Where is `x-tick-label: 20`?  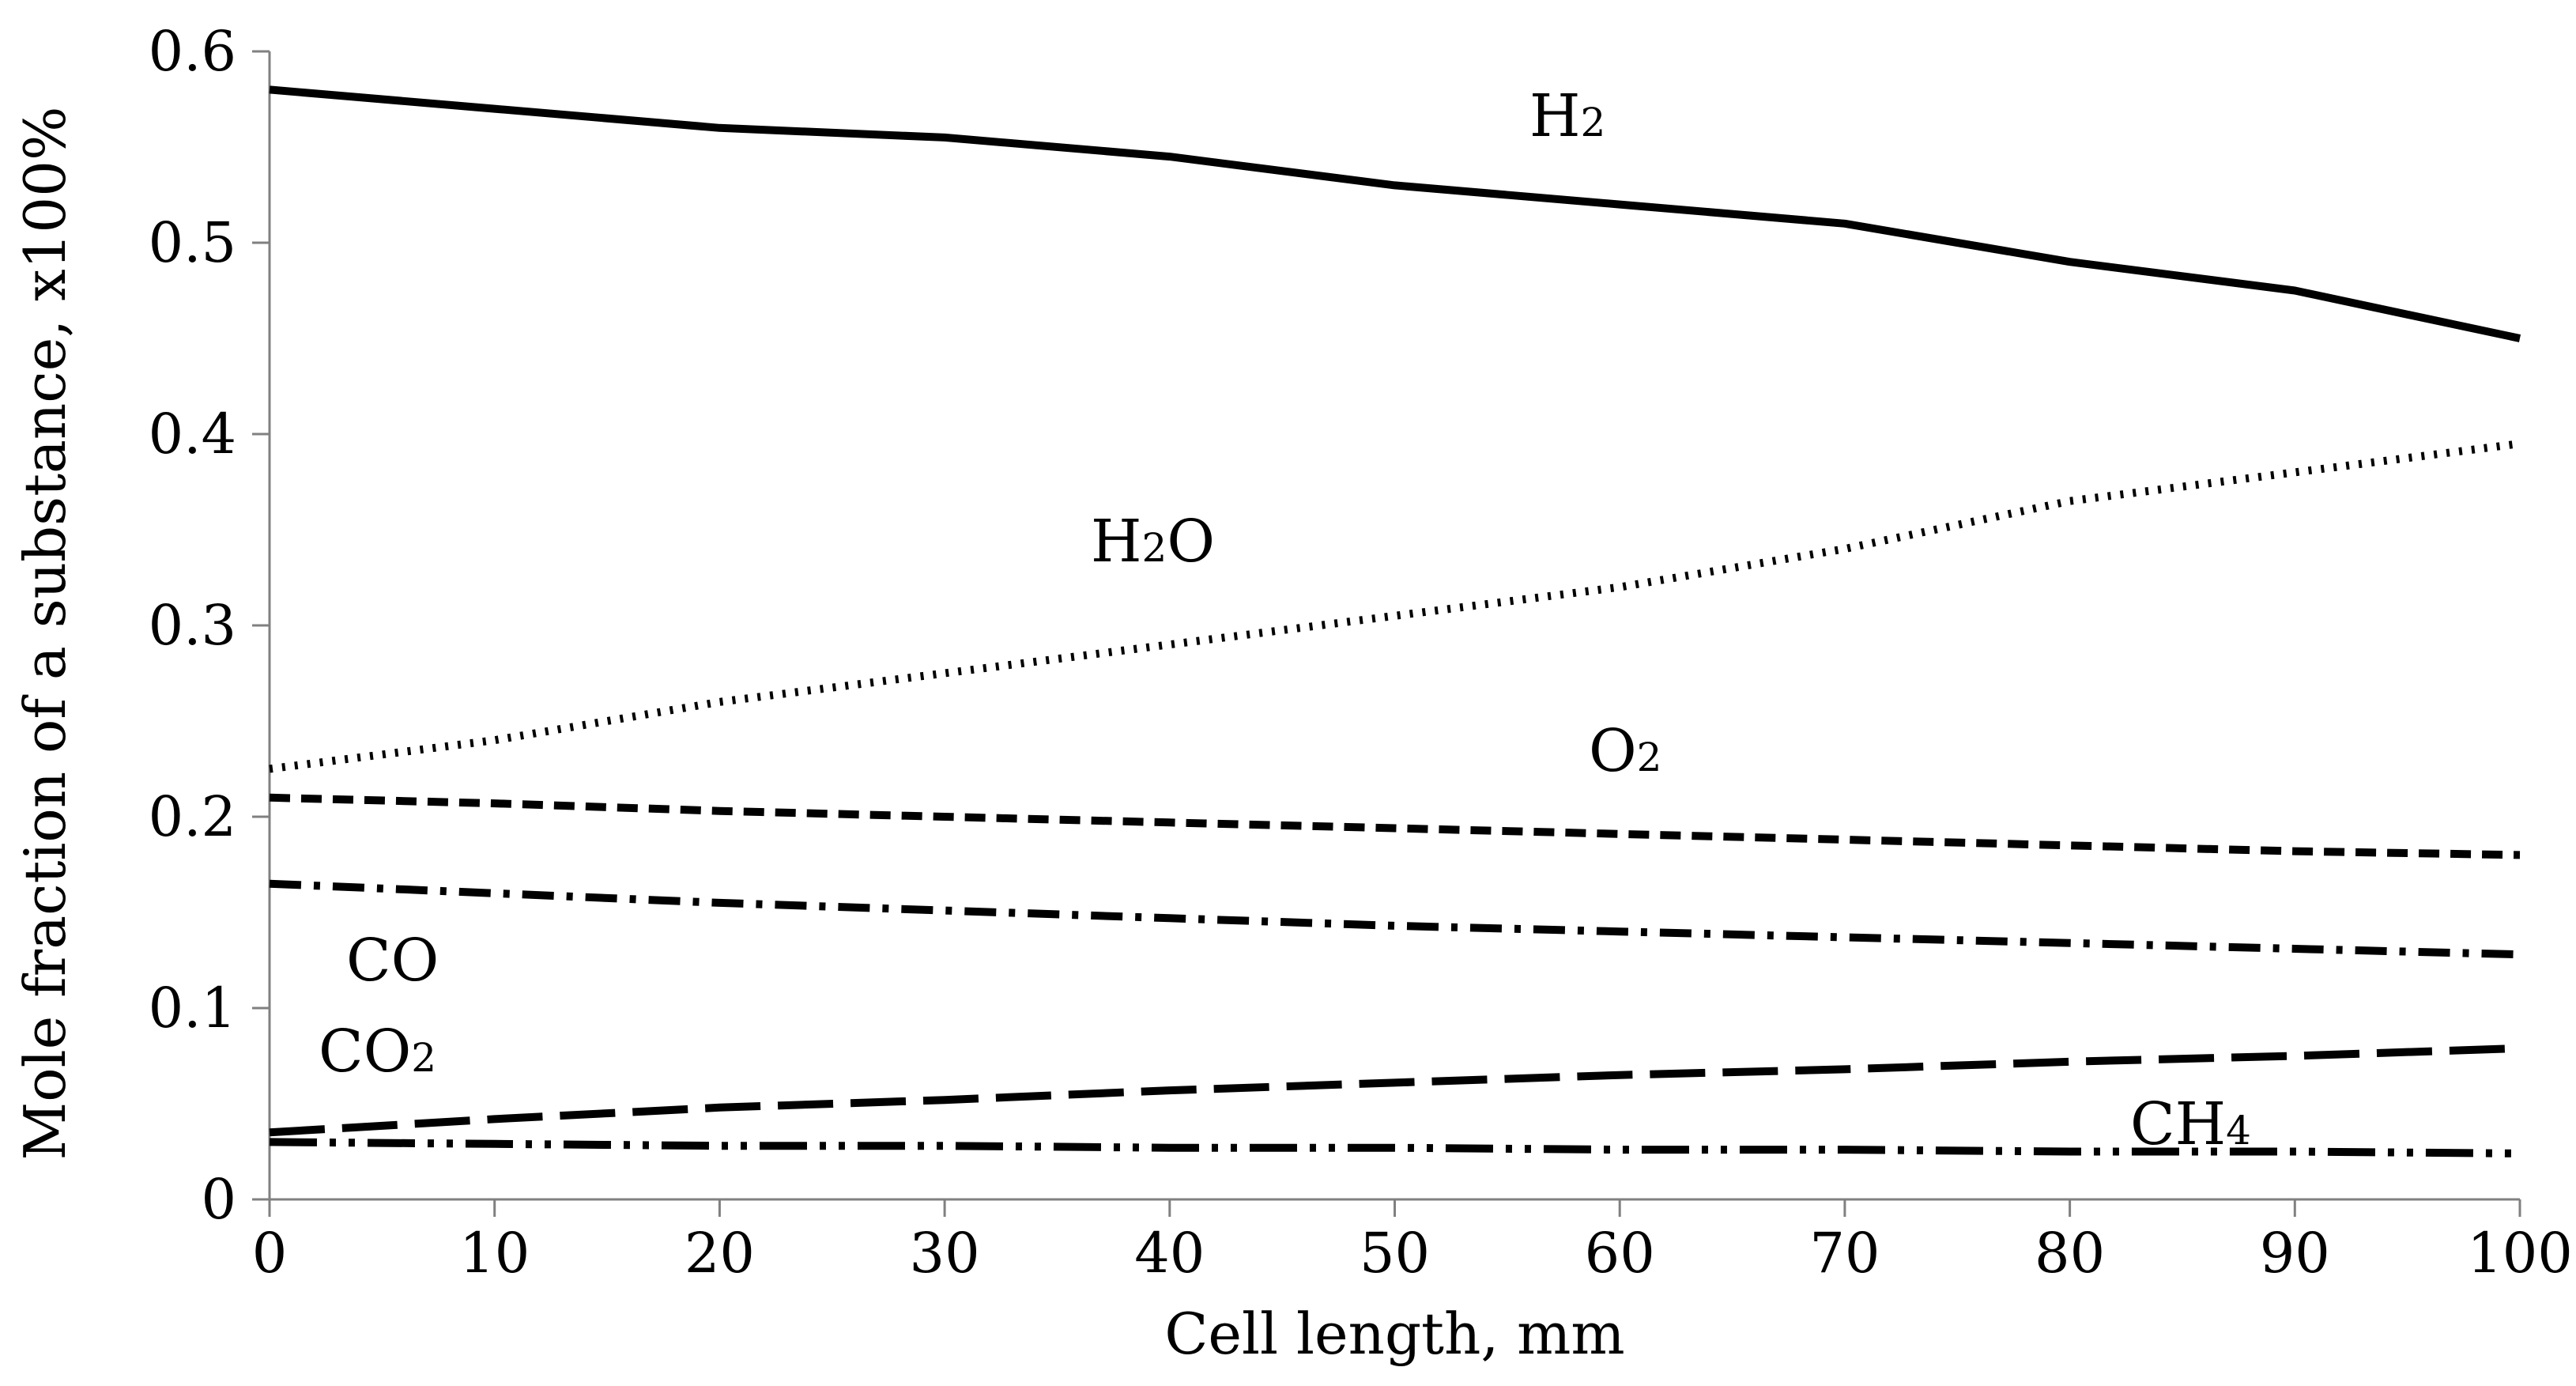 x-tick-label: 20 is located at coordinates (720, 1253).